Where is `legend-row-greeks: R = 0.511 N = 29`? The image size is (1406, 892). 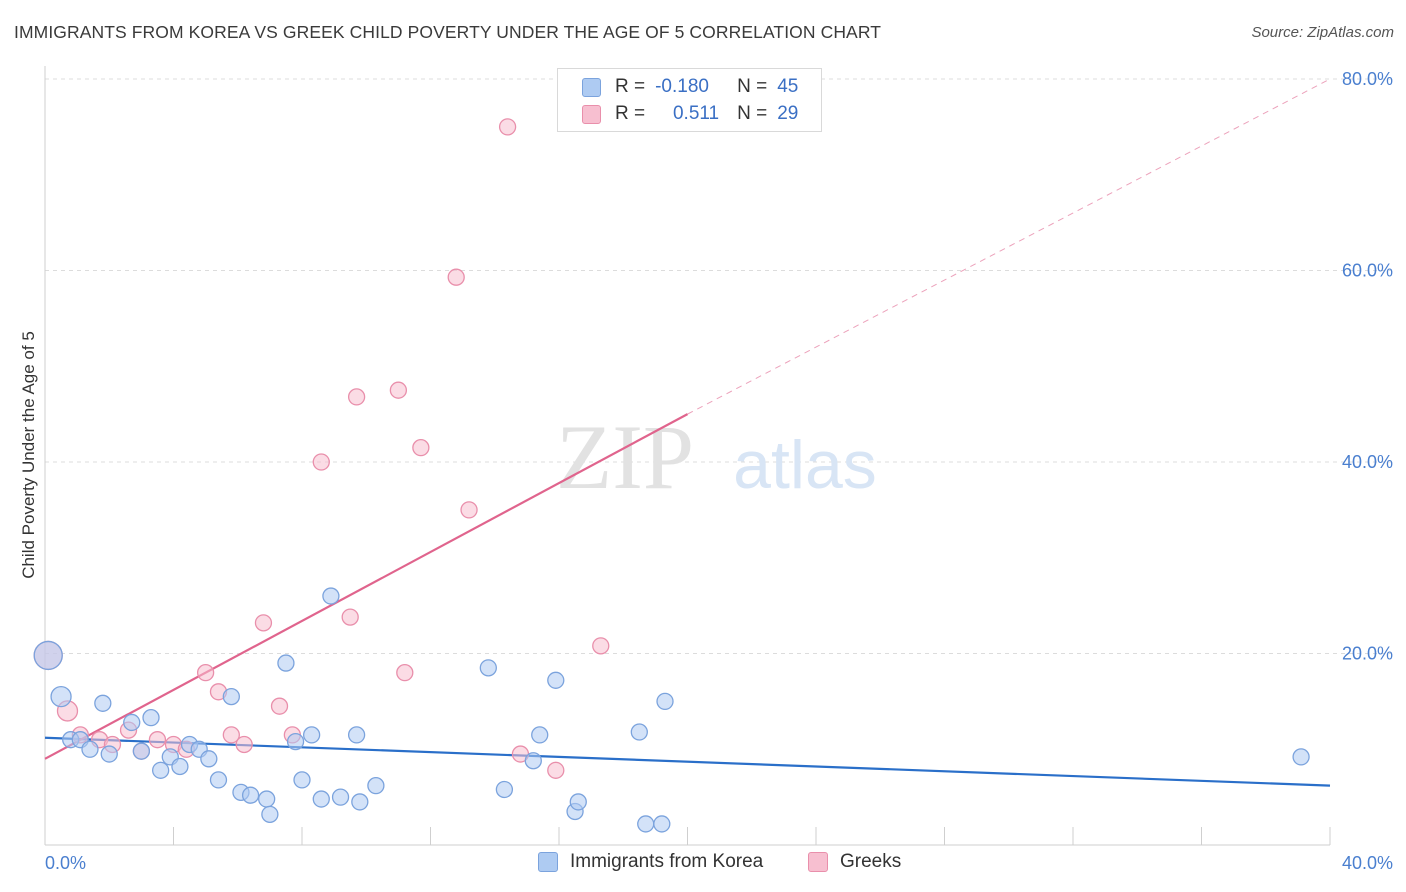
legend-row-greeks: R = 0.511 N = 29 is located at coordinates (690, 114).